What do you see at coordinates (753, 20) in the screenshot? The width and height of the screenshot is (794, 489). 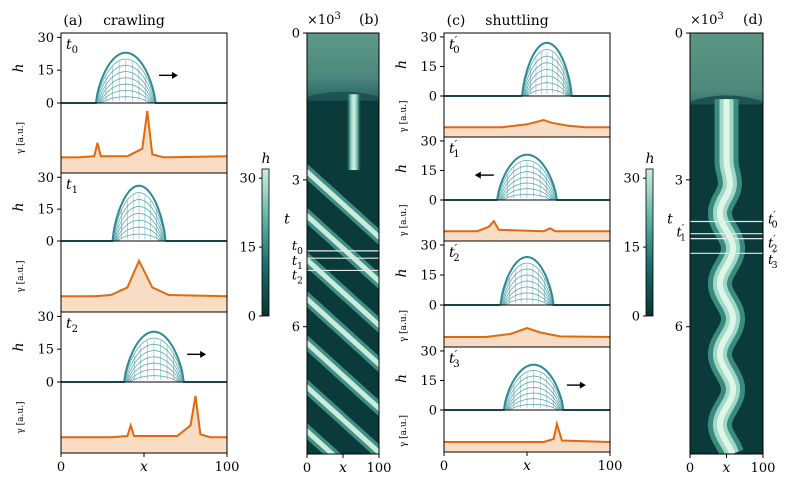 I see `panel-d-label: (d)` at bounding box center [753, 20].